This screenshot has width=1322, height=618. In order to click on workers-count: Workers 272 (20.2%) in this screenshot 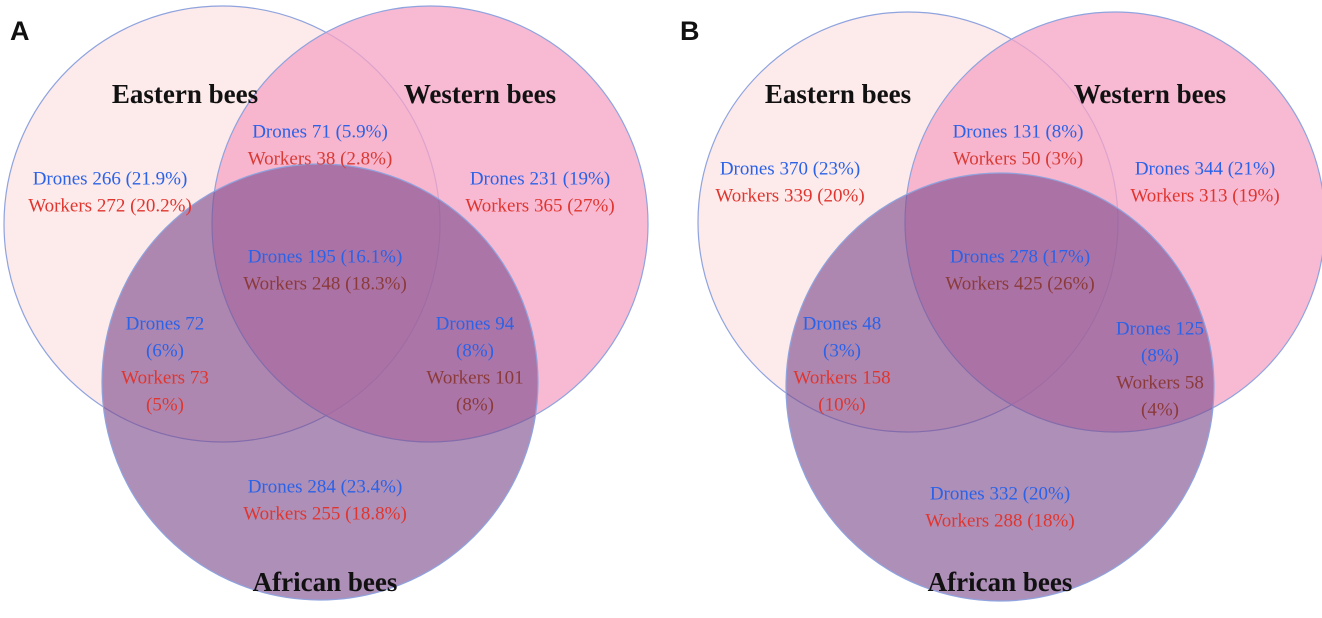, I will do `click(110, 205)`.